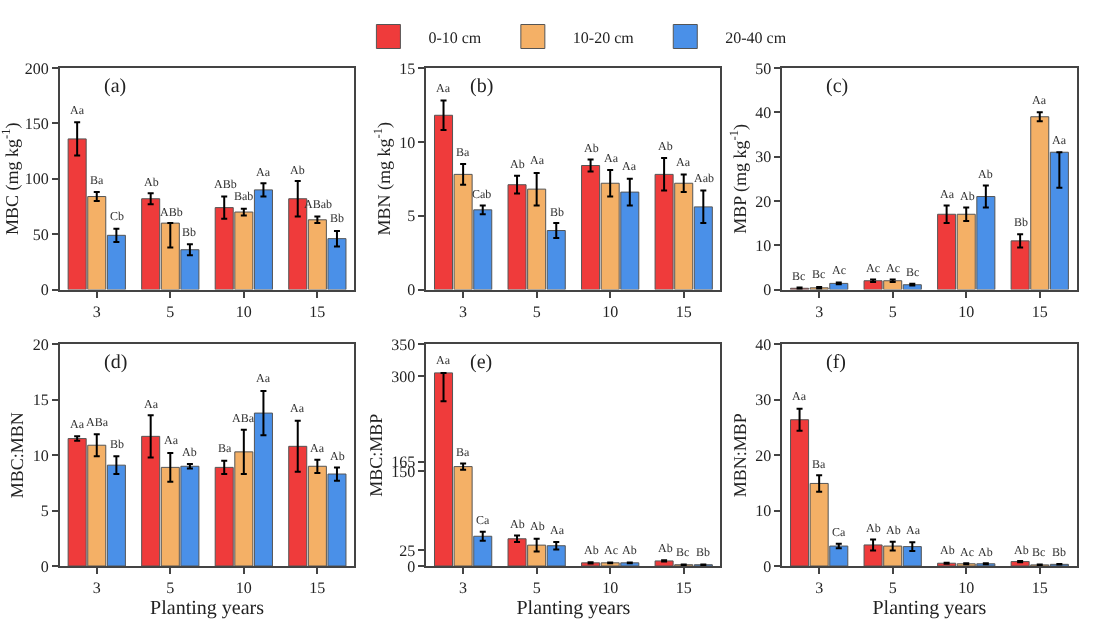  Describe the element at coordinates (36, 179) in the screenshot. I see `y-tick-label: 100` at that location.